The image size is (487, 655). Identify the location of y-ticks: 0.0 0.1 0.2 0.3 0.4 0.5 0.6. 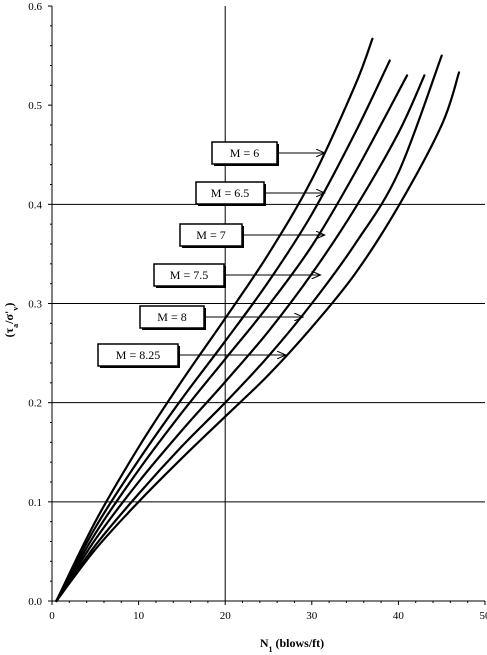
(40, 304).